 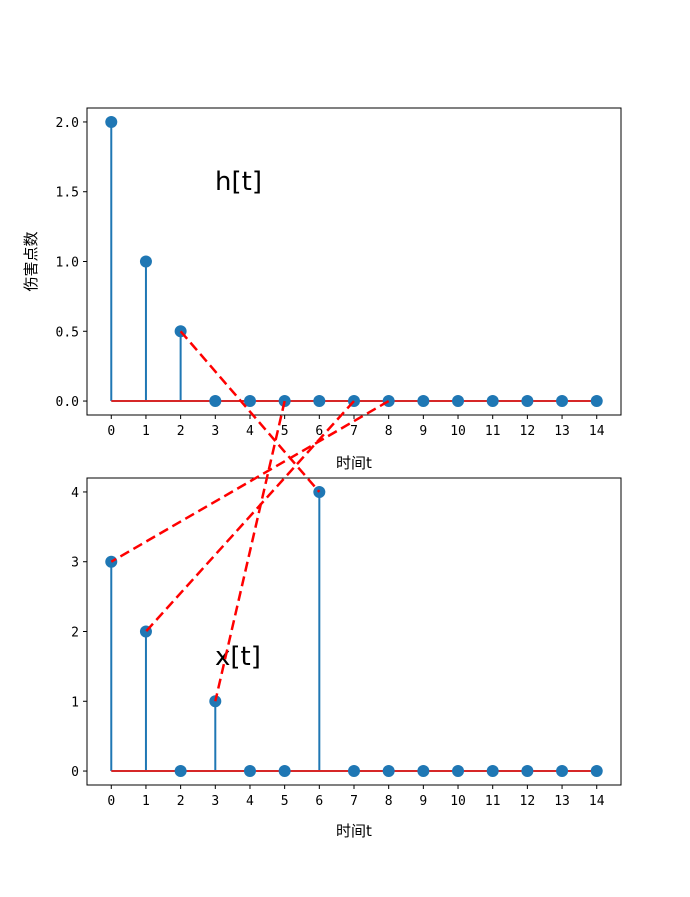 I want to click on y-tick-label: 1.0, so click(x=67, y=263).